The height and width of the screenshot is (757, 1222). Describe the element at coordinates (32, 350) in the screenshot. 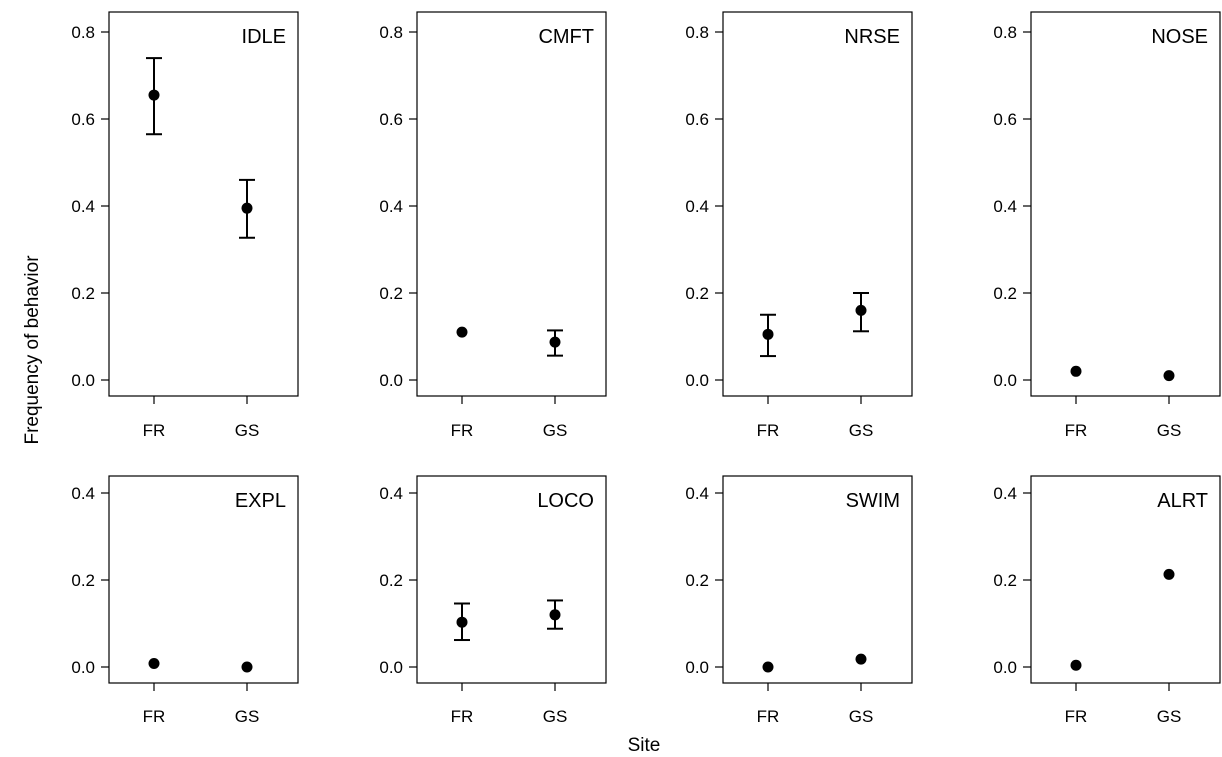

I see `y-axis-title: Frequency of behavior` at that location.